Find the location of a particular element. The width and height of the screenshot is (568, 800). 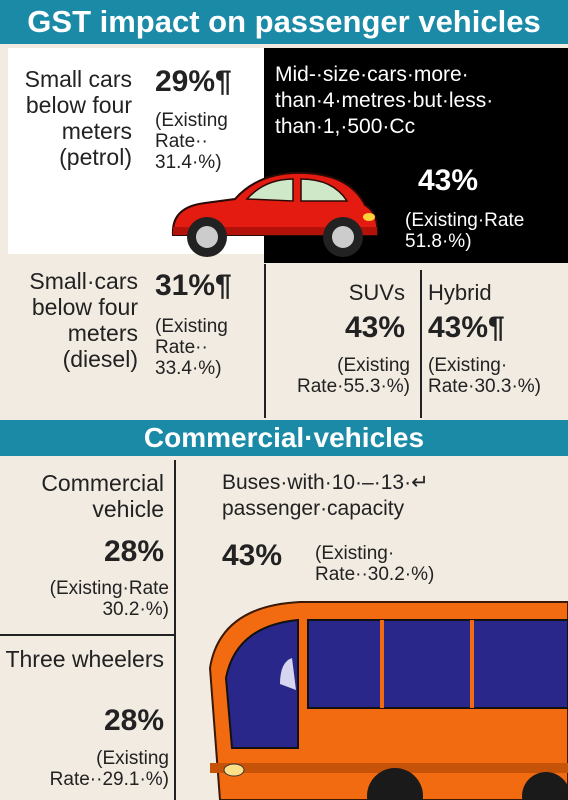

commercial-label: Commercial vehicle is located at coordinates (102, 496).